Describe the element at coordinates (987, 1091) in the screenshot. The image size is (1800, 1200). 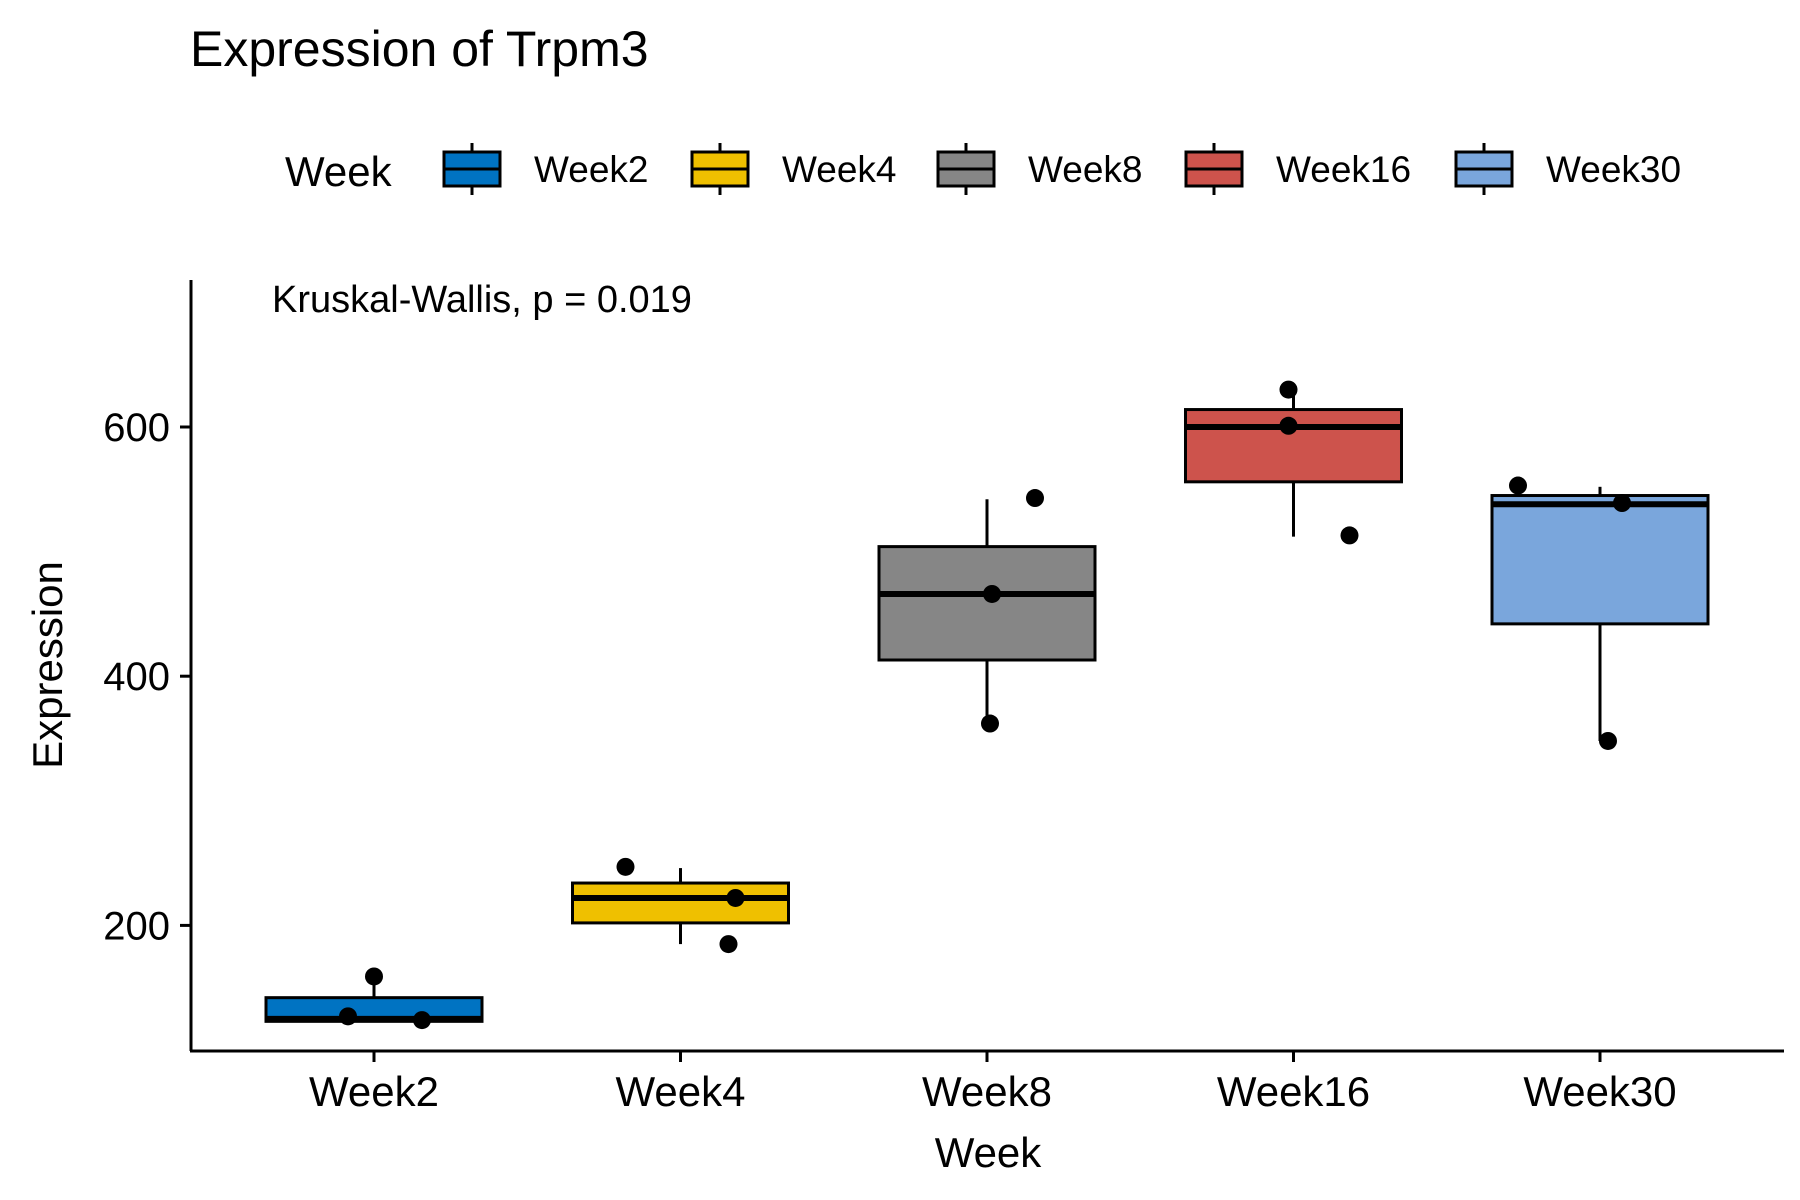
I see `x-tick-label: Week8` at that location.